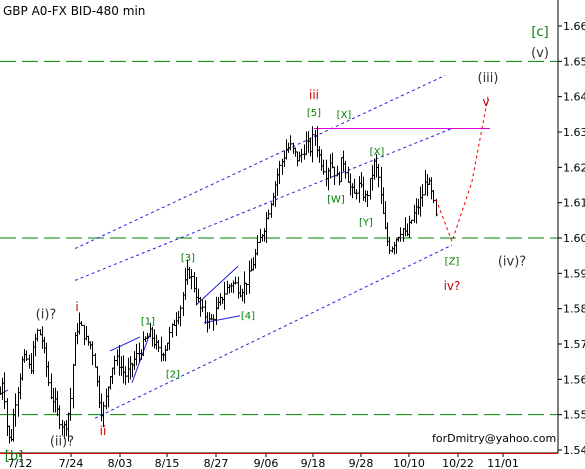 Image resolution: width=585 pixels, height=469 pixels. What do you see at coordinates (494, 438) in the screenshot?
I see `footer-email: forDmitry@yahoo.com` at bounding box center [494, 438].